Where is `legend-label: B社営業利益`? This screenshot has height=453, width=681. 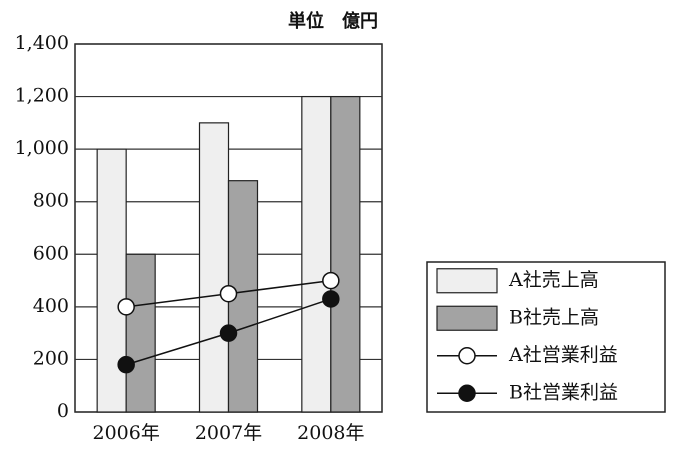
legend-label: B社営業利益 is located at coordinates (563, 392).